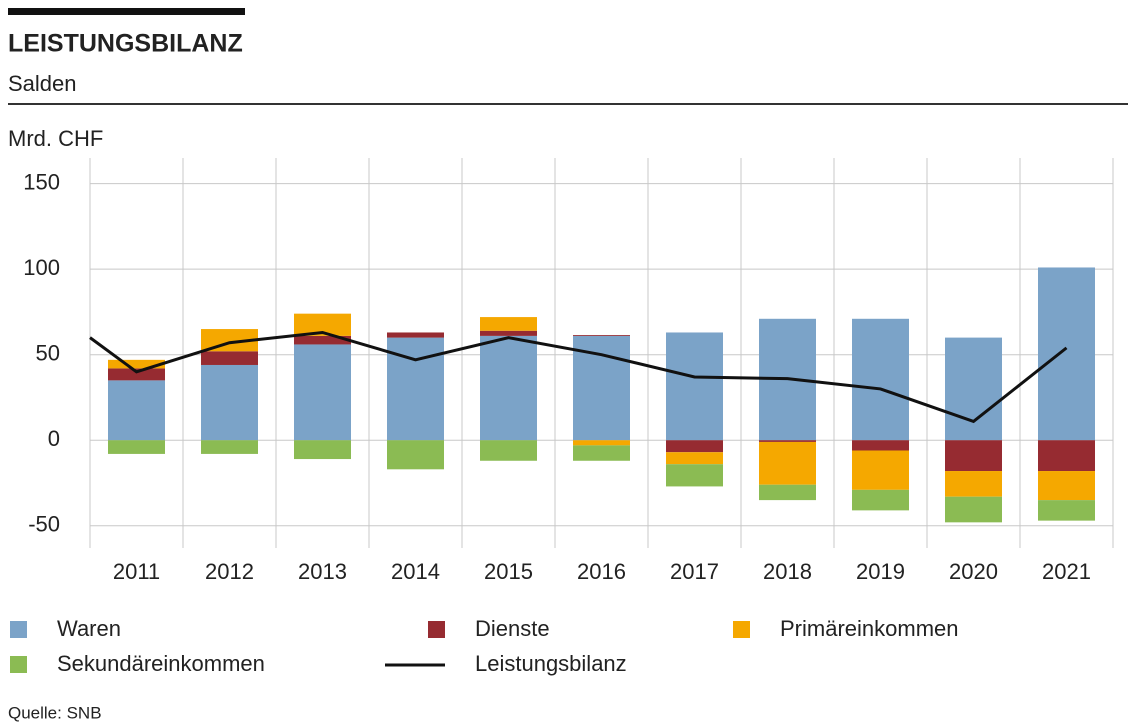  I want to click on x-tick-label: 2014, so click(415, 571).